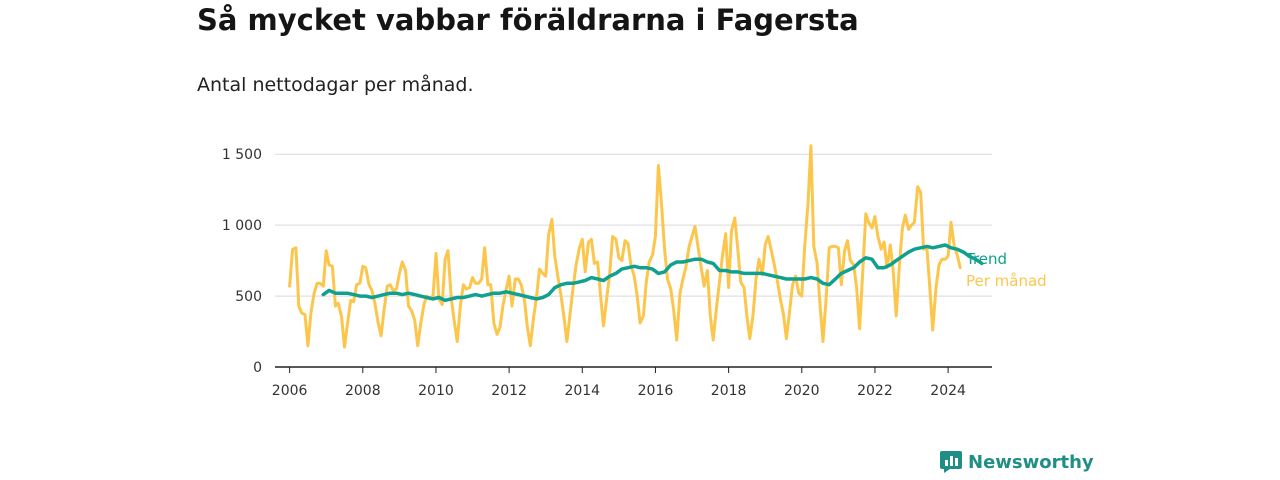  Describe the element at coordinates (335, 85) in the screenshot. I see `chart-subtitle: Antal nettodagar per månad.` at that location.